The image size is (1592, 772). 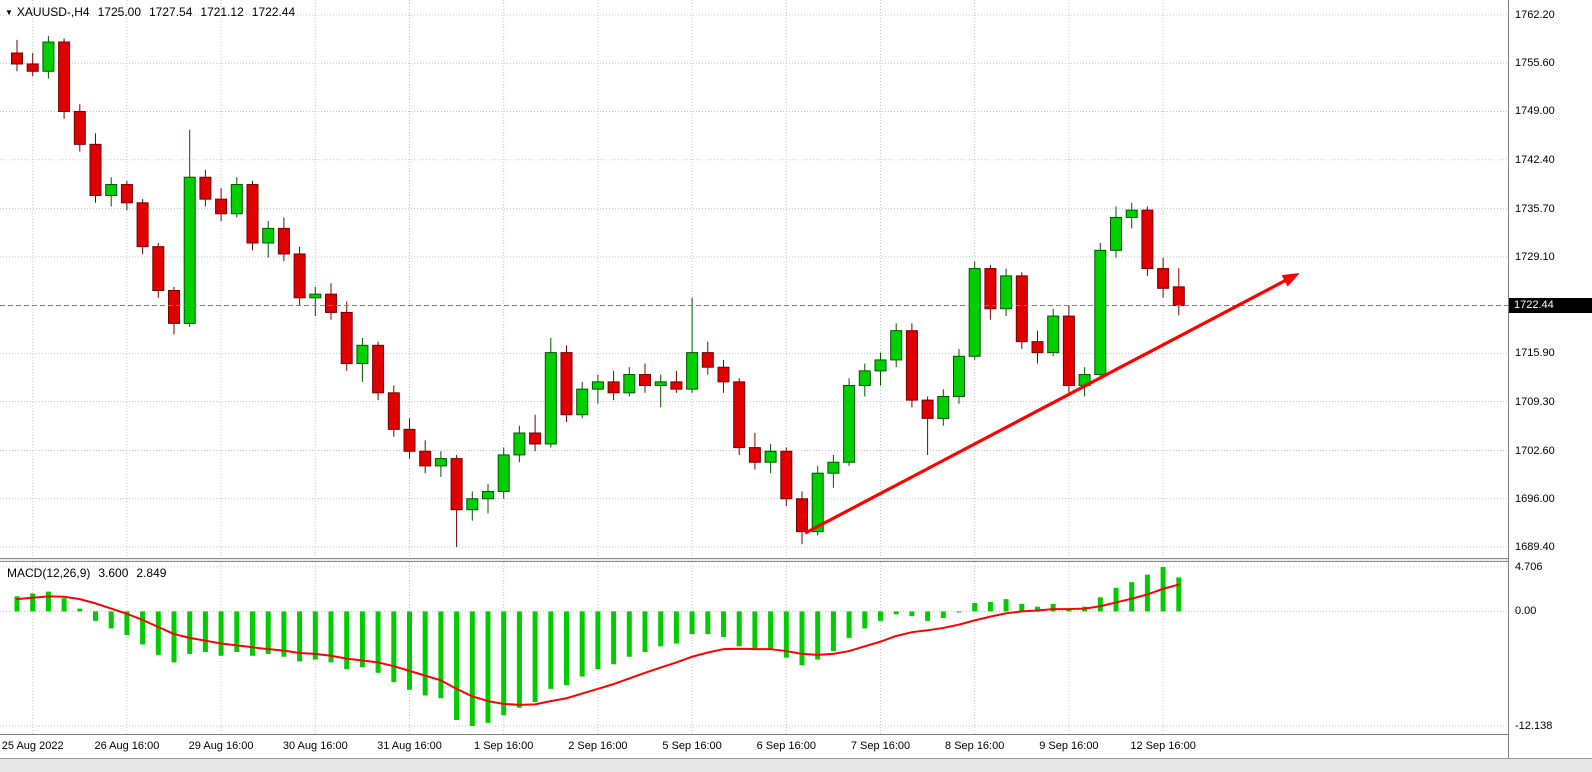 What do you see at coordinates (119, 12) in the screenshot?
I see `readout-open: 1725.00` at bounding box center [119, 12].